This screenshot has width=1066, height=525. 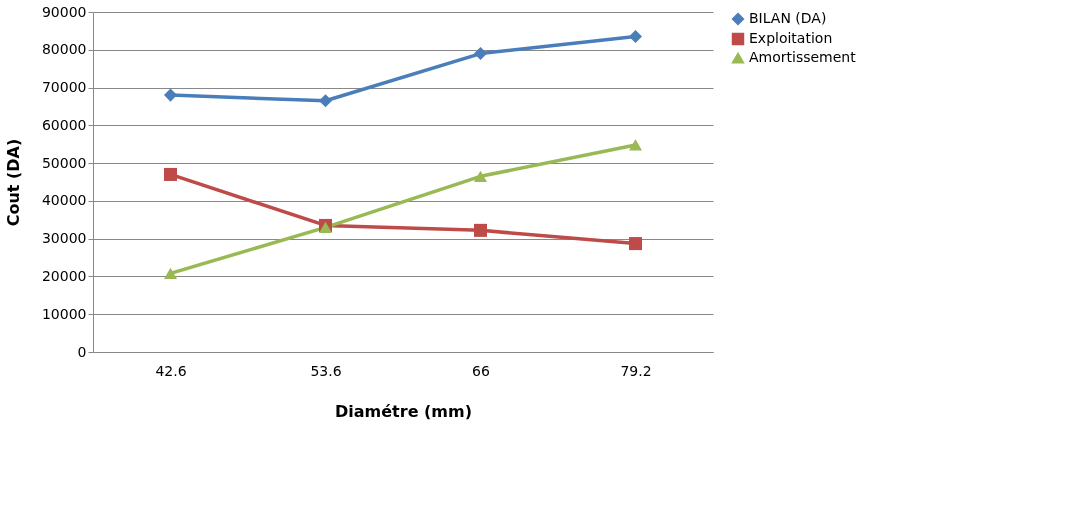 I want to click on x-tick-label: 79.2, so click(x=636, y=370).